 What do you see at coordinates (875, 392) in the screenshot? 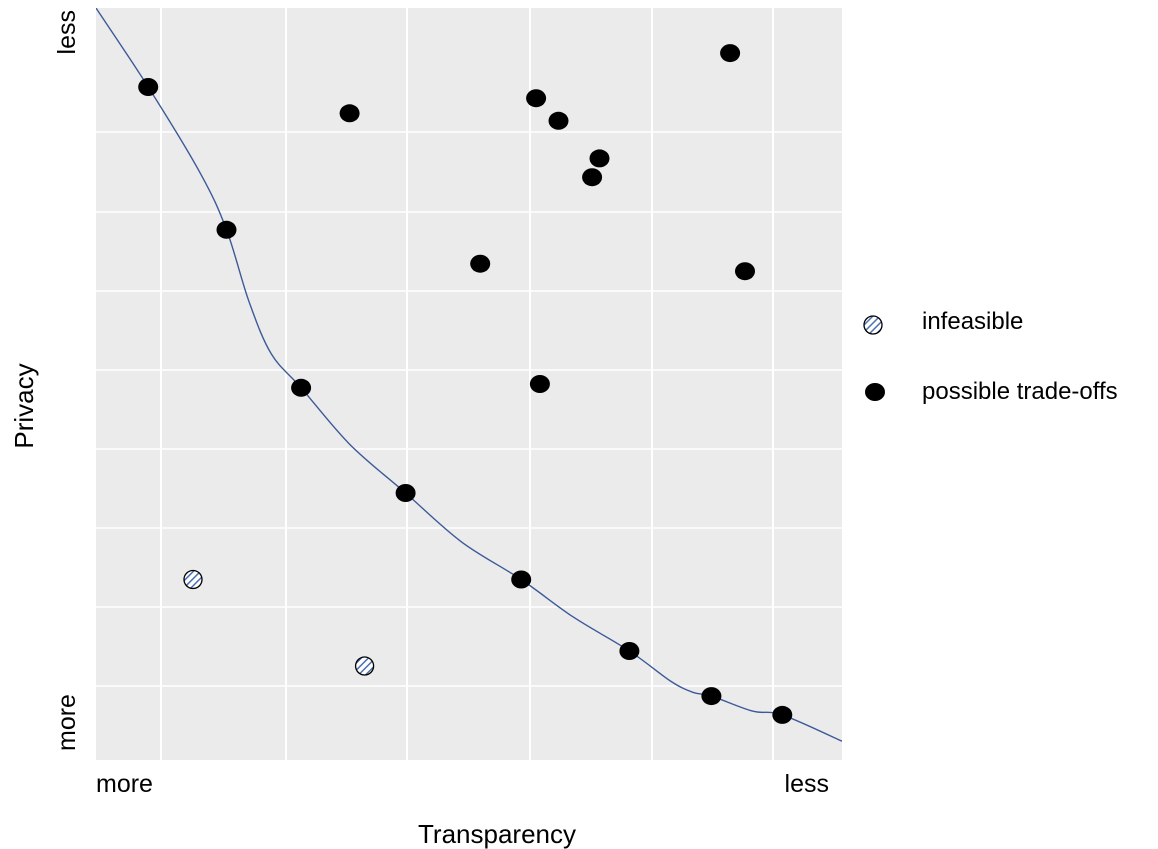
I see `legend-possible-marker` at bounding box center [875, 392].